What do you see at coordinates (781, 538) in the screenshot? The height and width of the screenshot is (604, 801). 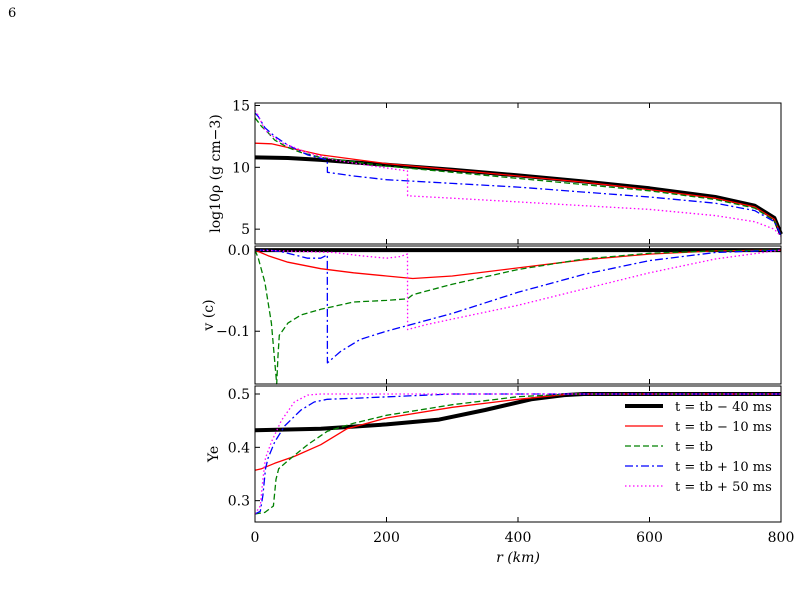 I see `xtick-label: 800` at bounding box center [781, 538].